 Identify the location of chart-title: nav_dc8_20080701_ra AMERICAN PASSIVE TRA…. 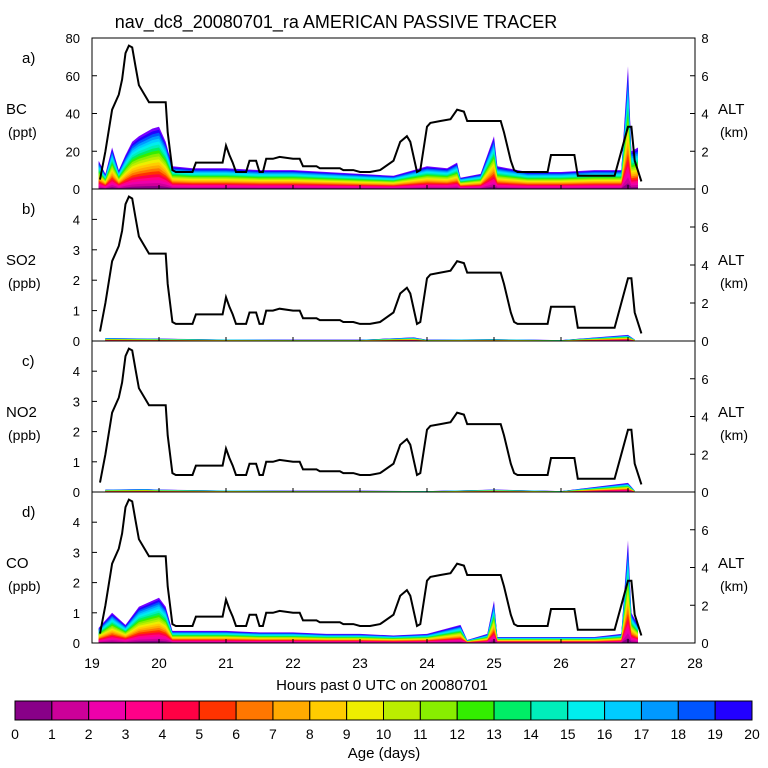
(336, 22).